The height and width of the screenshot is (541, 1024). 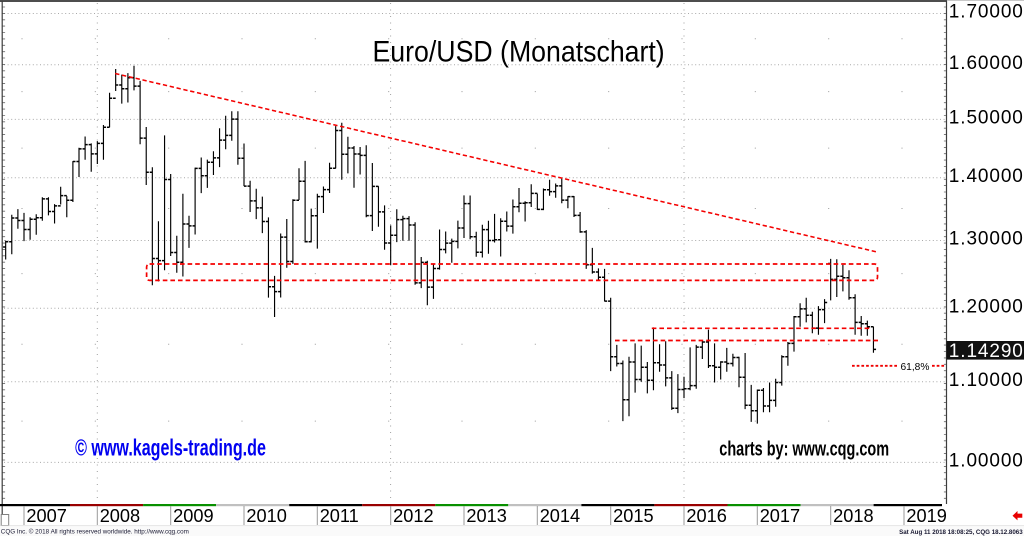 What do you see at coordinates (961, 532) in the screenshot?
I see `svg-text:Sat Aug 11 2018 18:08:25, CQG: Sat Aug 11 2018 18:08:25, CQG 18.12.8063` at bounding box center [961, 532].